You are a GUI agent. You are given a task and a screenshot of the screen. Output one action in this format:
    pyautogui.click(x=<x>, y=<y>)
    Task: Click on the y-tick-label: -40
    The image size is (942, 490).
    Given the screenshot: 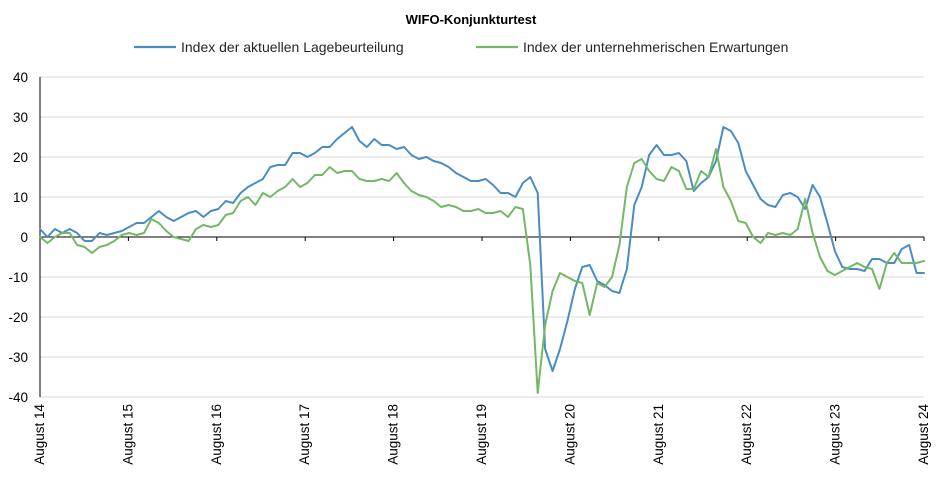 What is the action you would take?
    pyautogui.click(x=18, y=397)
    